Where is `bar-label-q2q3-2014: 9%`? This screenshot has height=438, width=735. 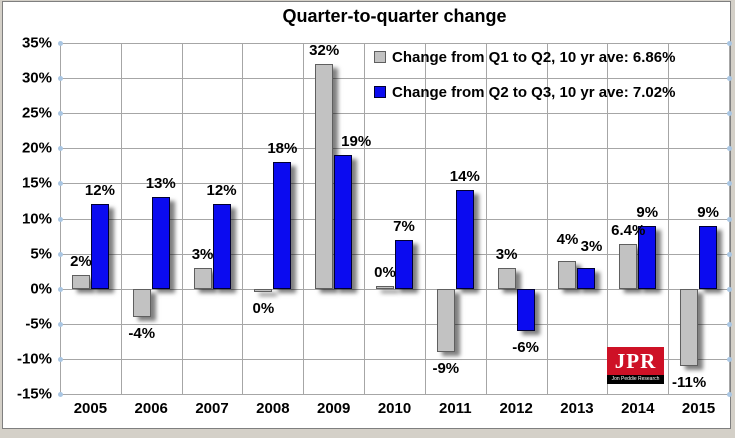 bar-label-q2q3-2014: 9% is located at coordinates (647, 212).